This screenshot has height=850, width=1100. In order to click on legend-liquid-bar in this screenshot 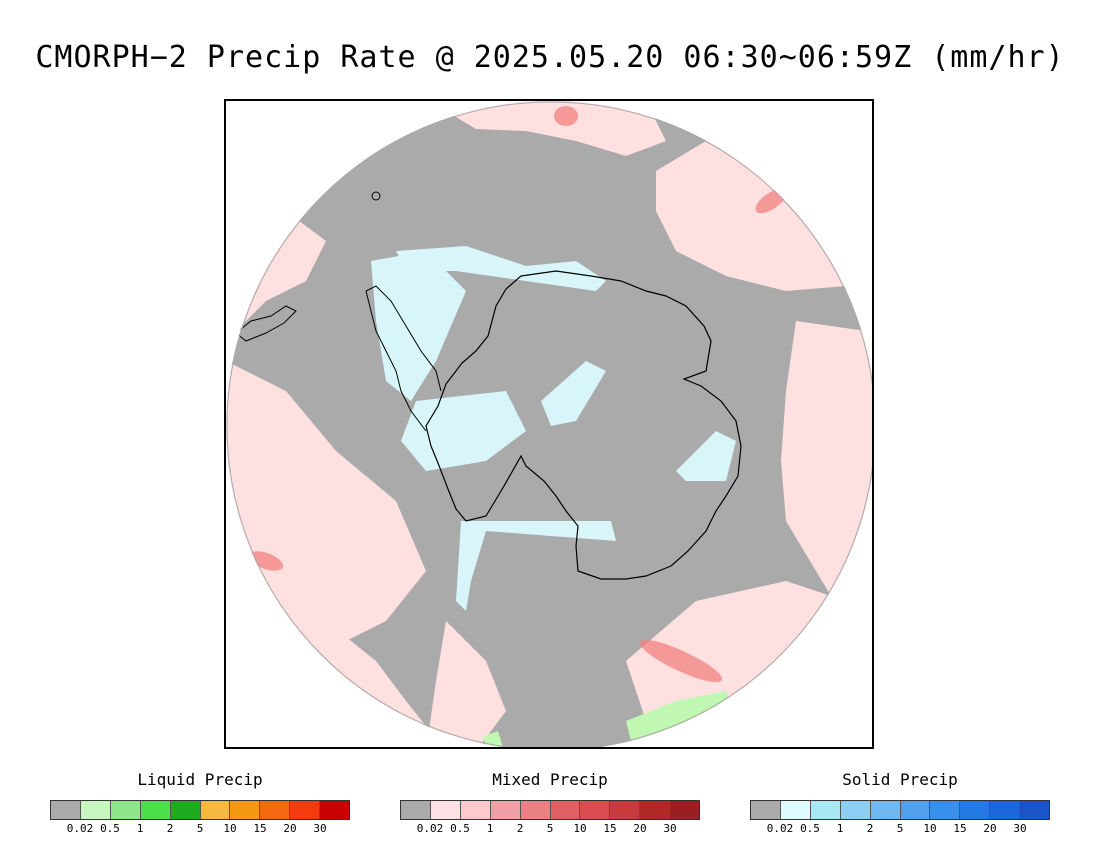, I will do `click(200, 810)`.